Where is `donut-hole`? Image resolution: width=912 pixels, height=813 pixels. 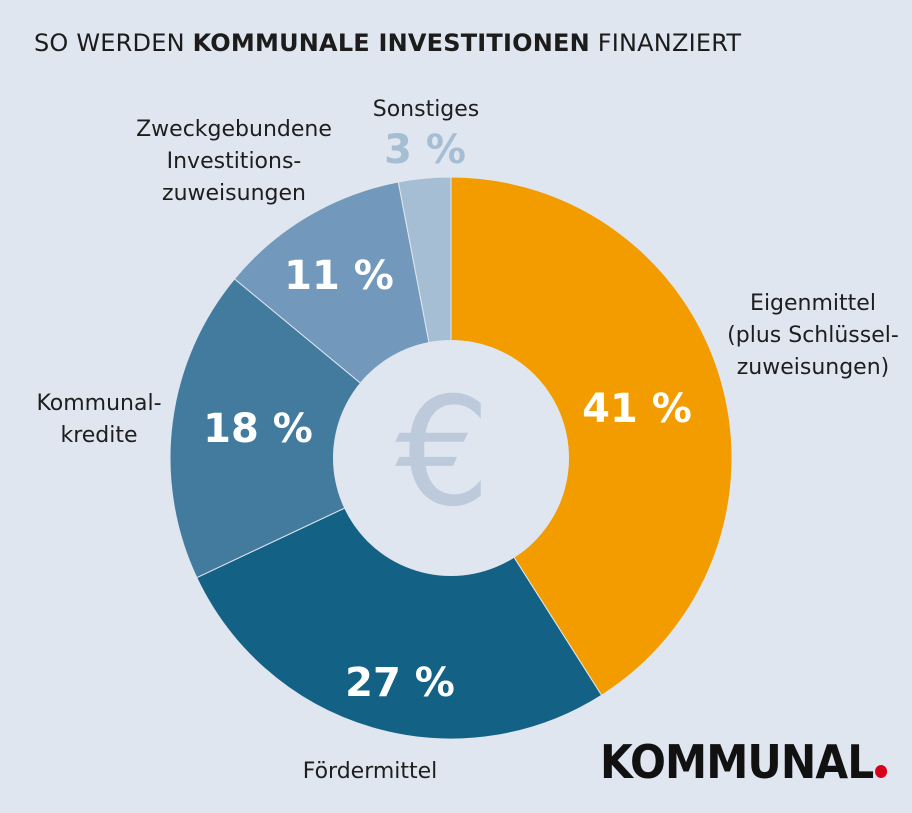 donut-hole is located at coordinates (451, 458).